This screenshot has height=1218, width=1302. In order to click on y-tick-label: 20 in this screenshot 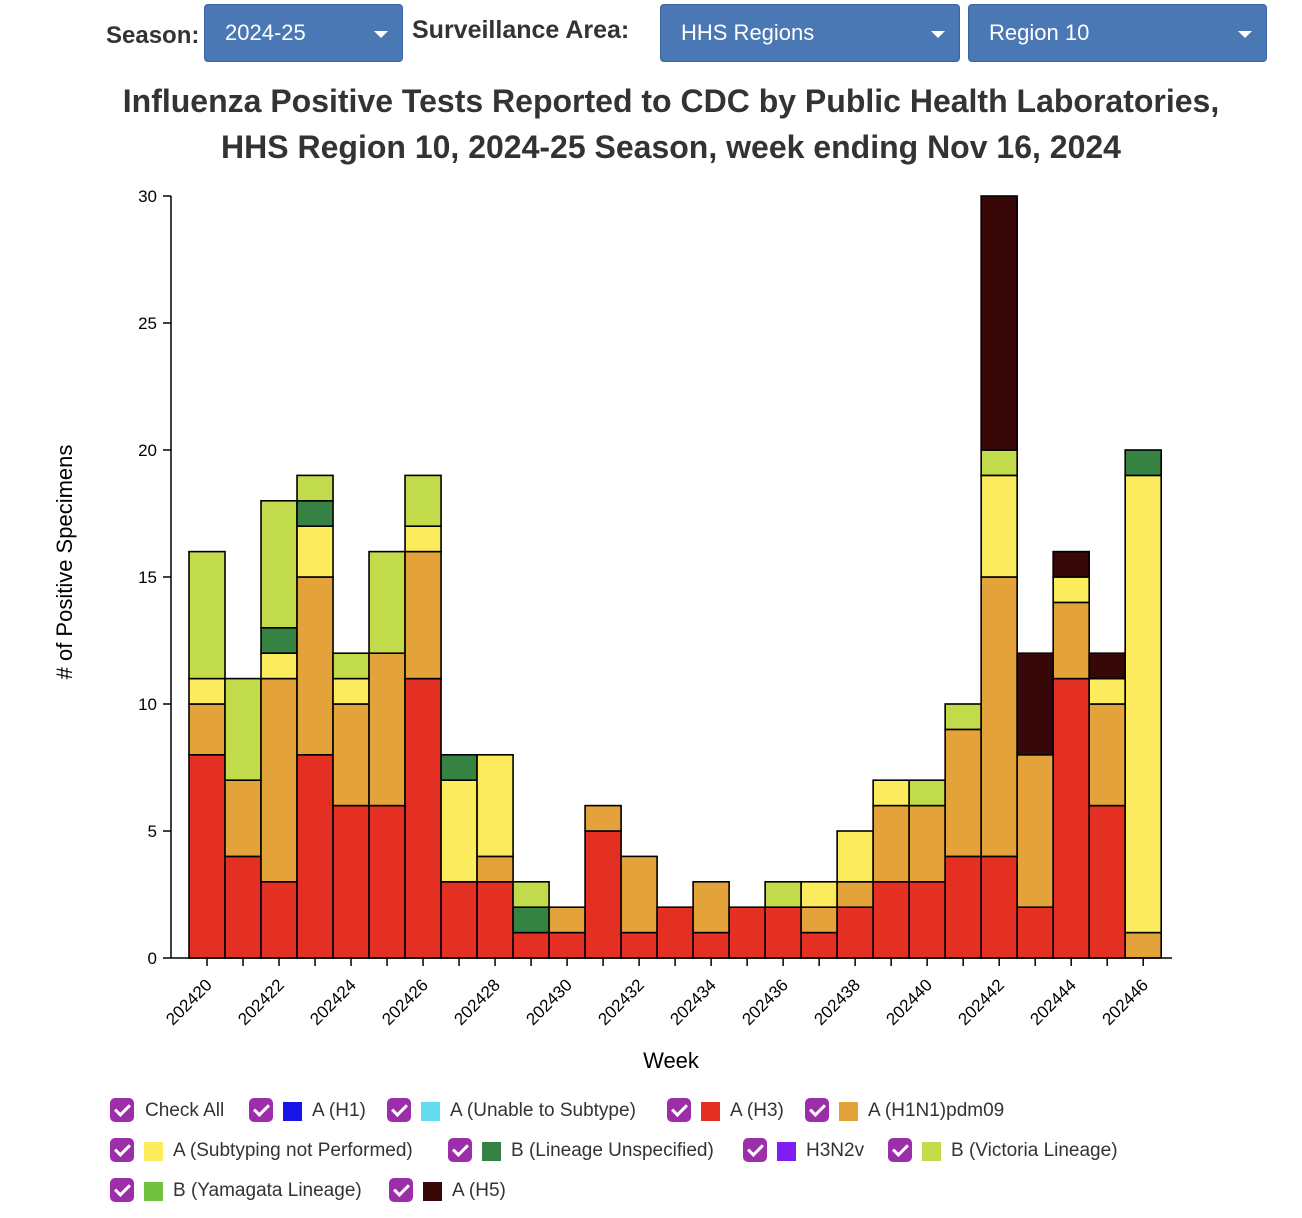, I will do `click(147, 450)`.